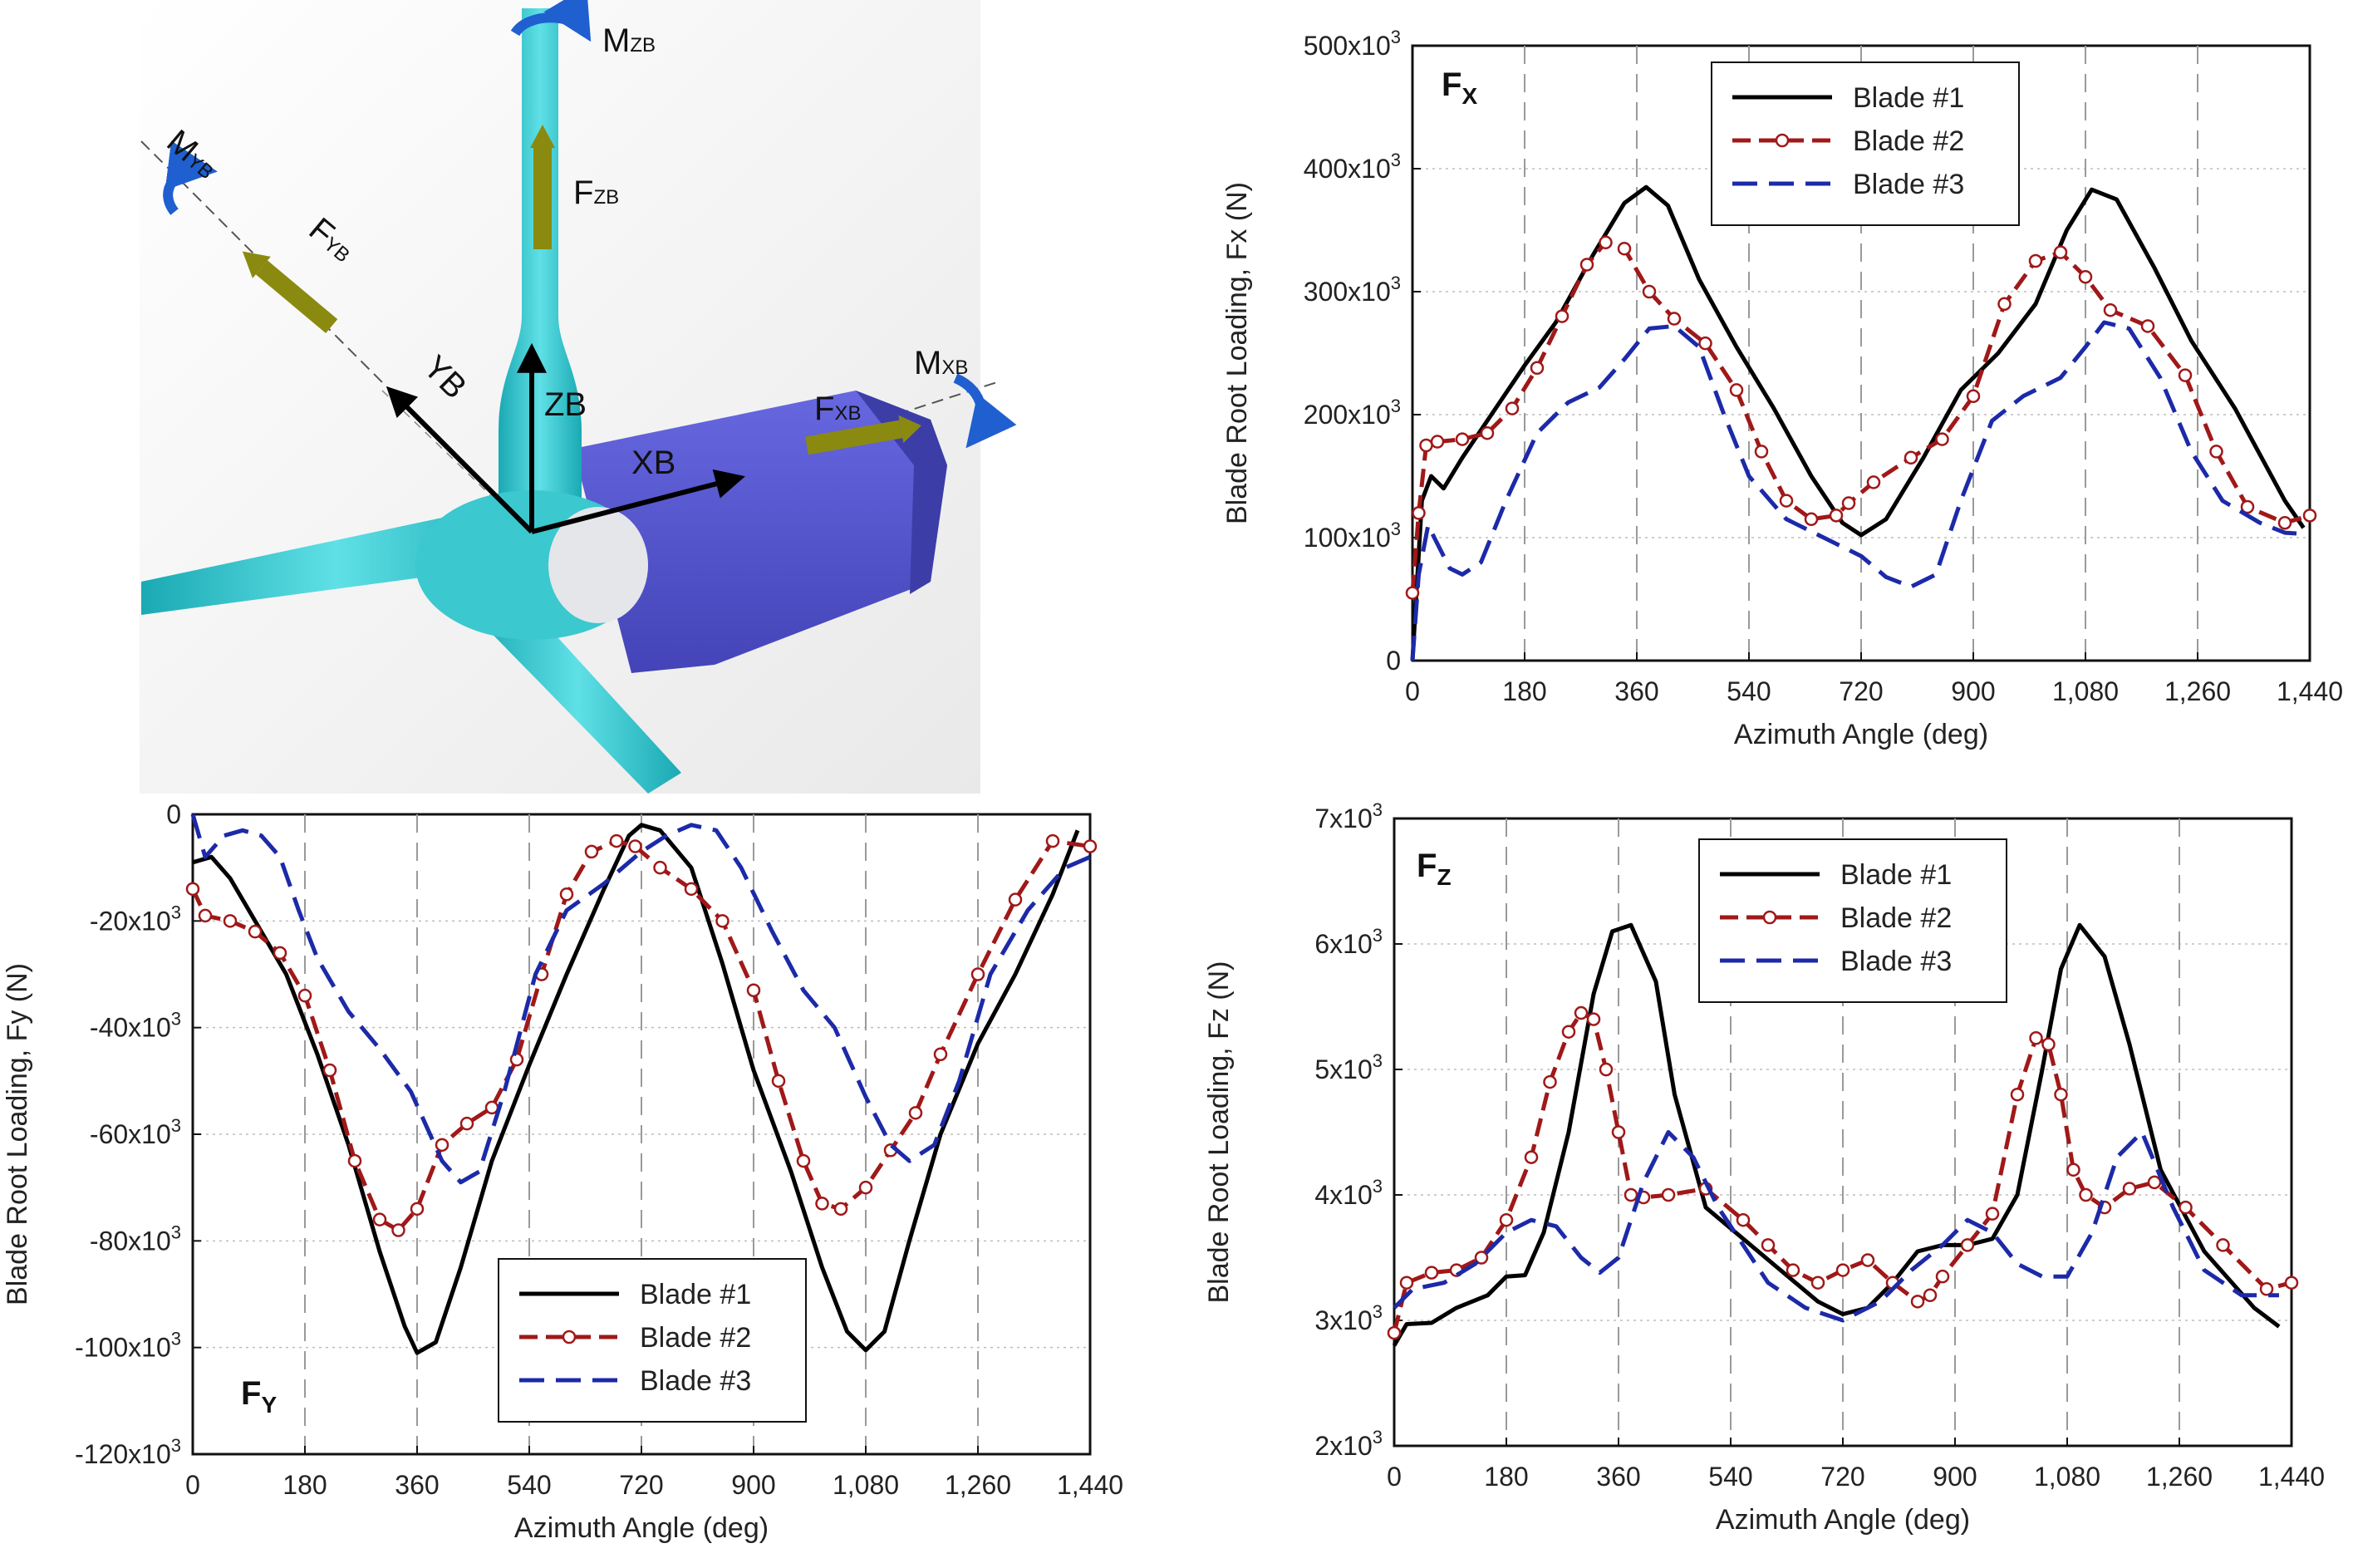 Image resolution: width=2353 pixels, height=1568 pixels. What do you see at coordinates (1896, 918) in the screenshot?
I see `fz-legend-label: Blade #2` at bounding box center [1896, 918].